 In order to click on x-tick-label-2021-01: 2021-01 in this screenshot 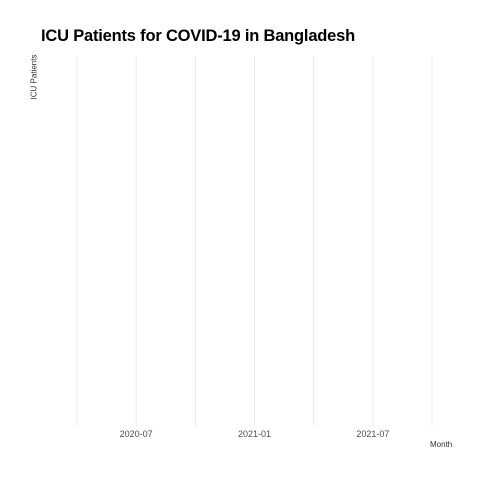, I will do `click(254, 434)`.